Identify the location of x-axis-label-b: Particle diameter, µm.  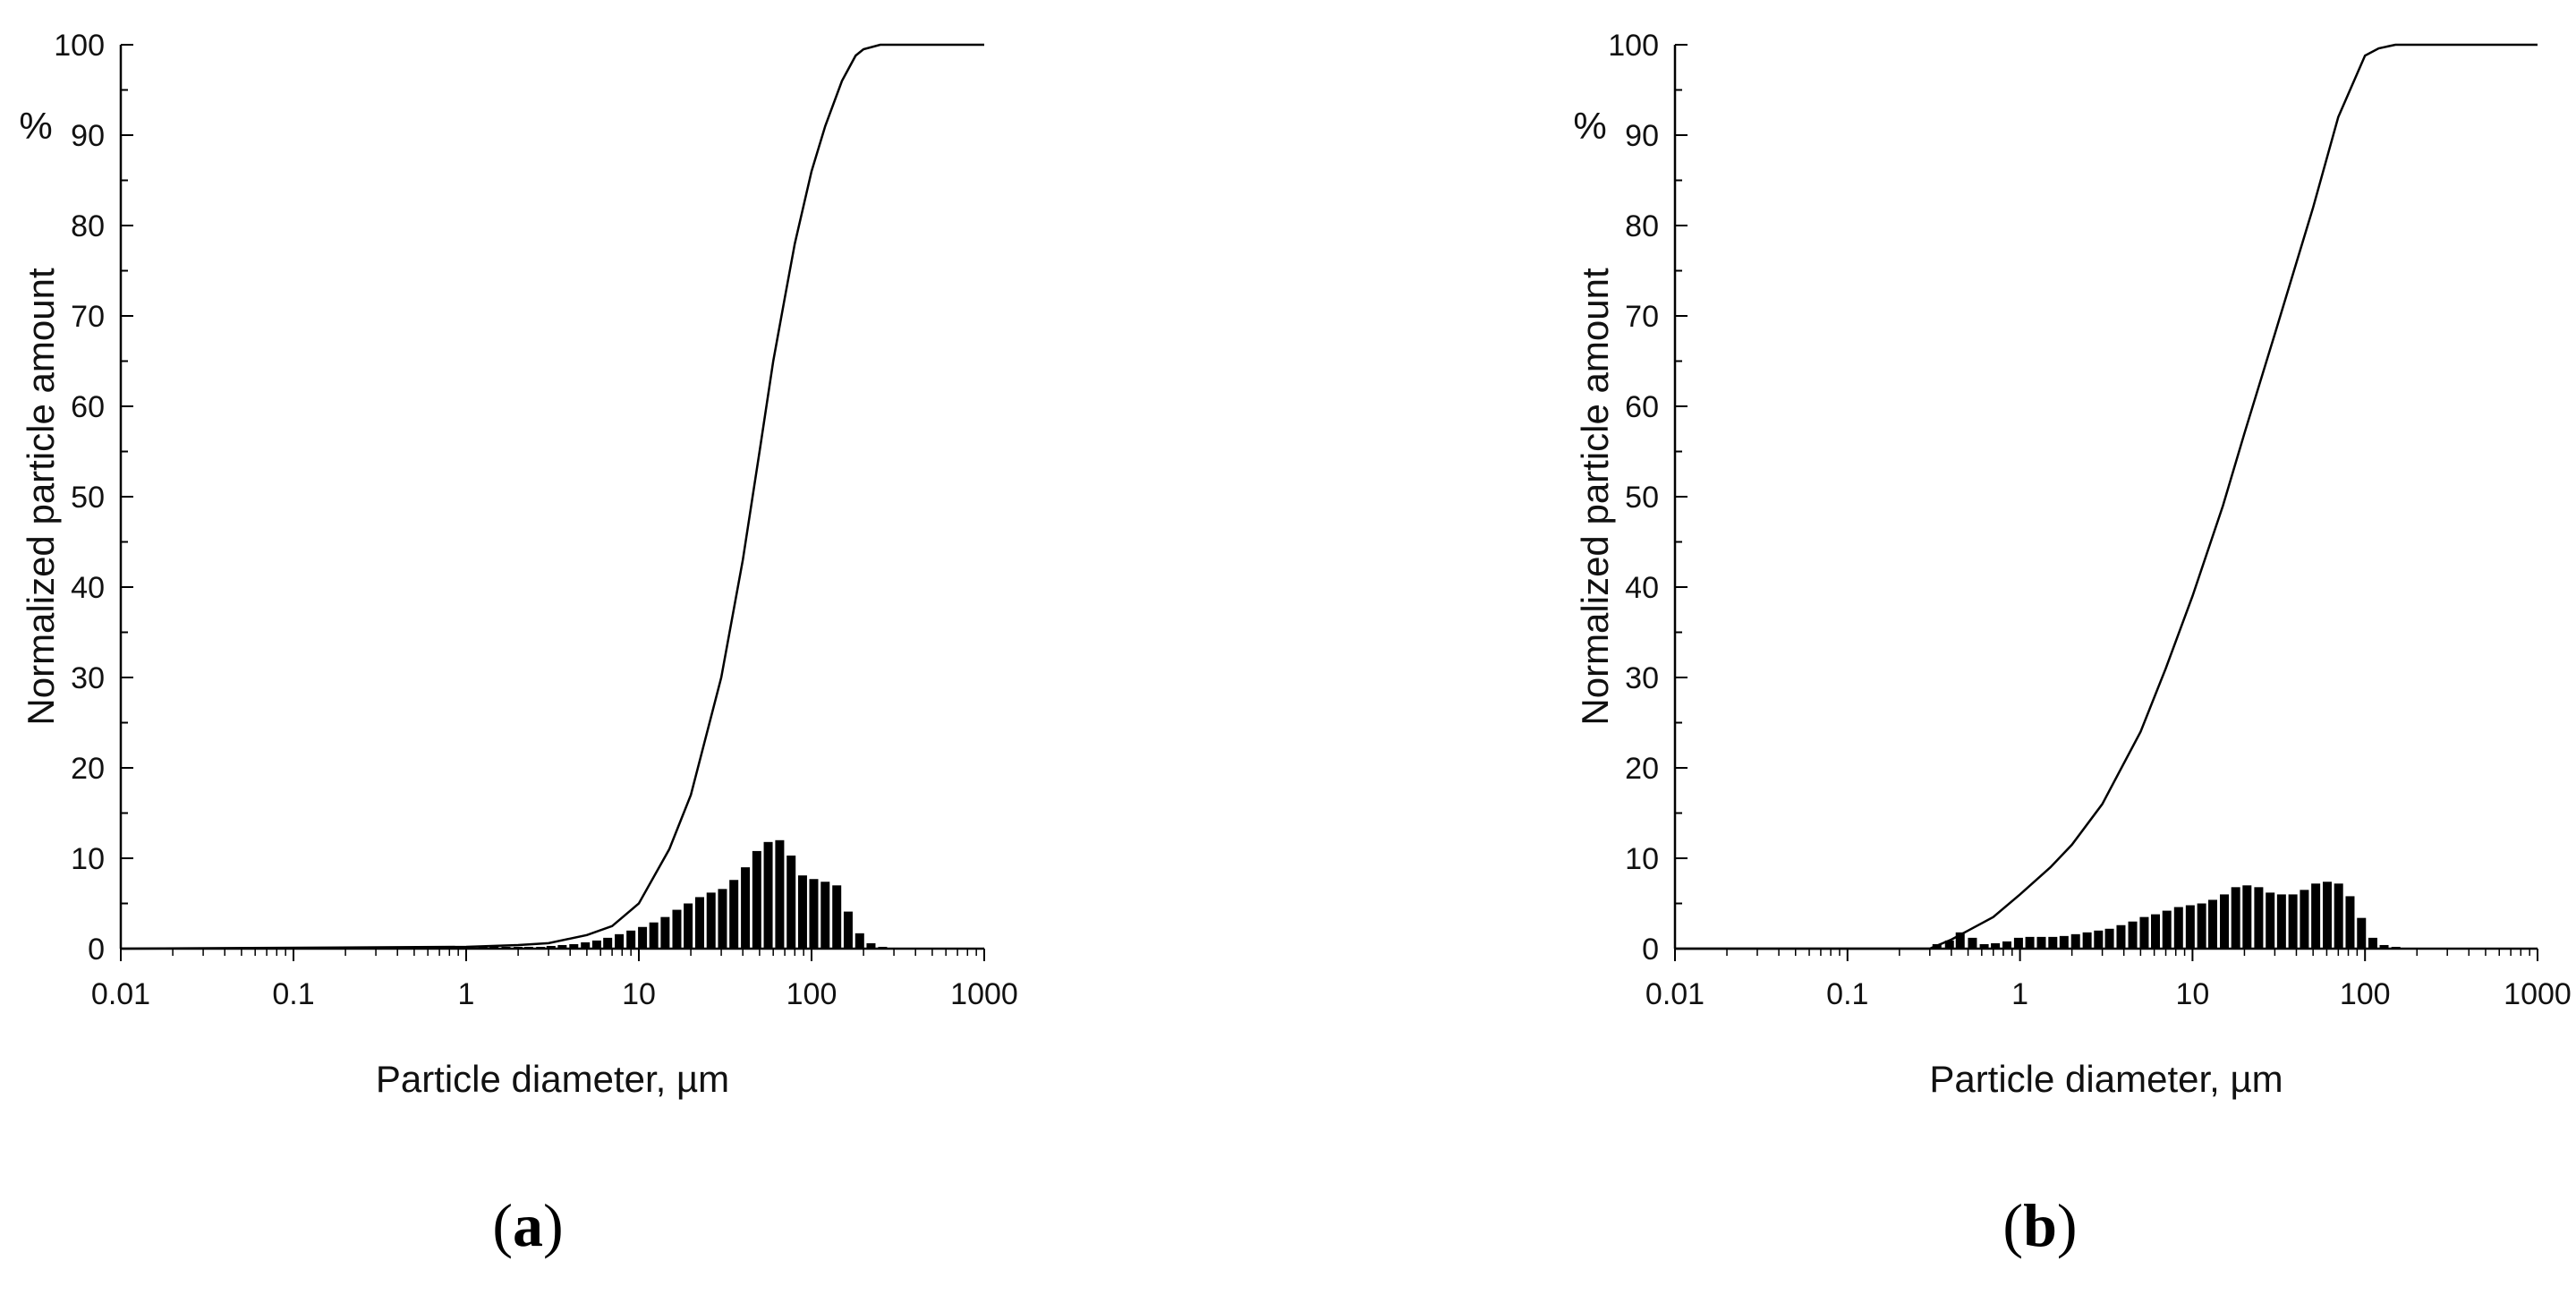
(2106, 1079).